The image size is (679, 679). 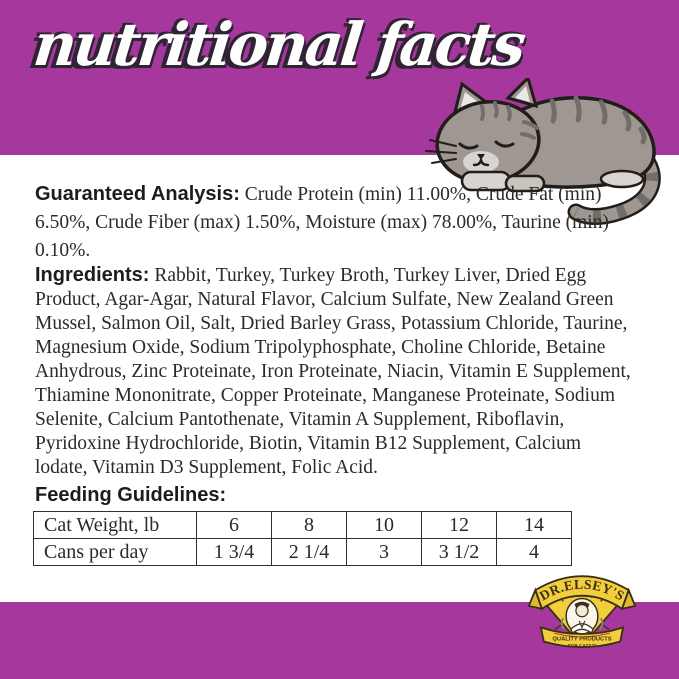 What do you see at coordinates (92, 275) in the screenshot?
I see `ingredients-label: Ingredients:` at bounding box center [92, 275].